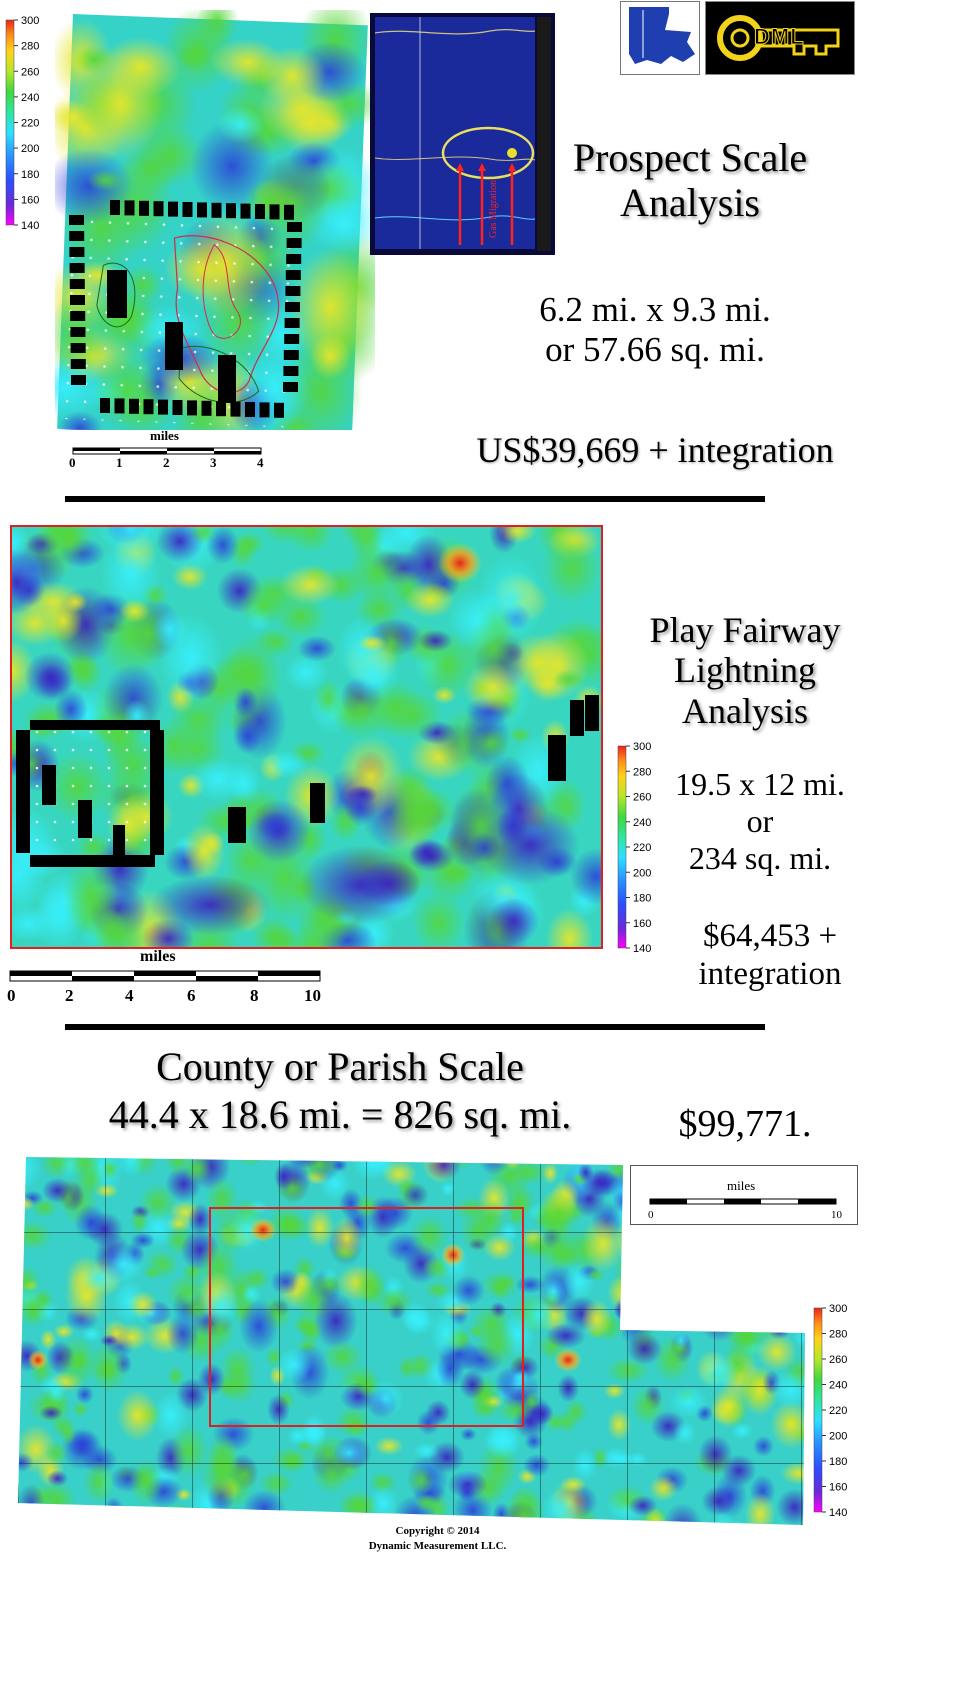 Image resolution: width=970 pixels, height=1692 pixels. Describe the element at coordinates (312, 995) in the screenshot. I see `play-scale-tick-5: 10` at that location.